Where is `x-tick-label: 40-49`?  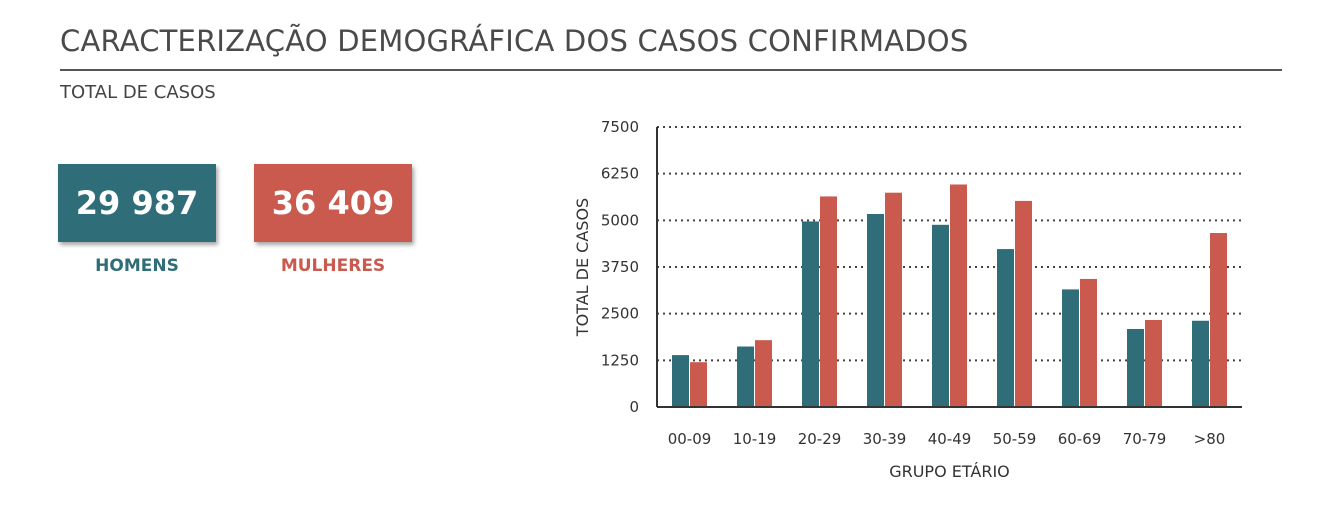 x-tick-label: 40-49 is located at coordinates (950, 439).